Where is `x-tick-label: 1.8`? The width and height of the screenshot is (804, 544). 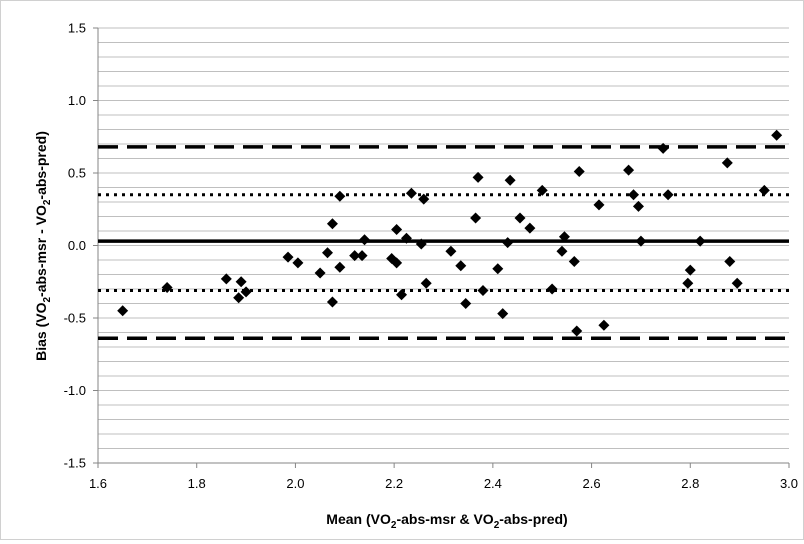
x-tick-label: 1.8 is located at coordinates (197, 483).